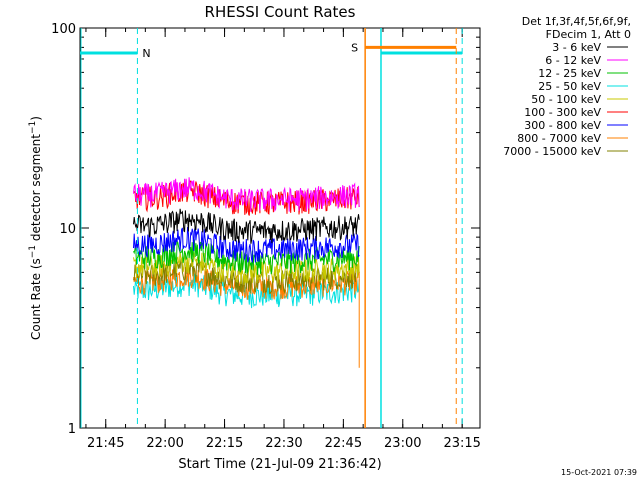  I want to click on y-axis-label-main: Count Rate (s, so click(36, 299).